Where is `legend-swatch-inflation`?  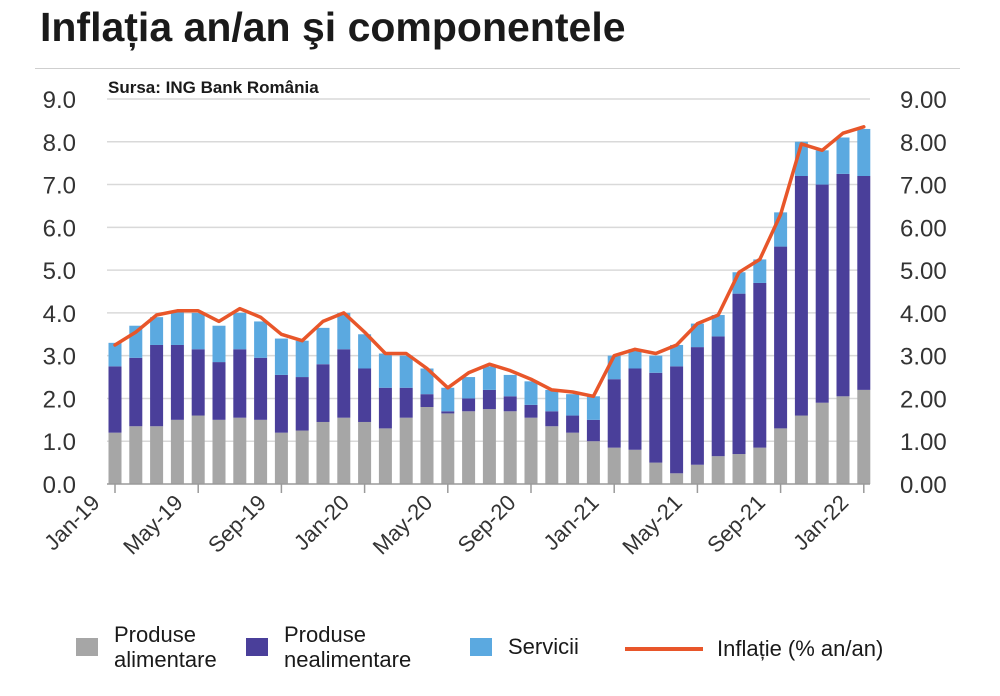
legend-swatch-inflation is located at coordinates (664, 648).